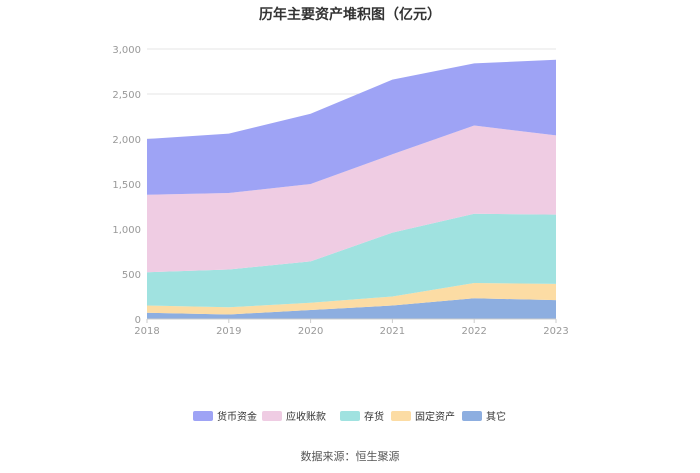 This screenshot has width=700, height=473. I want to click on x-tick-label: 2018, so click(146, 331).